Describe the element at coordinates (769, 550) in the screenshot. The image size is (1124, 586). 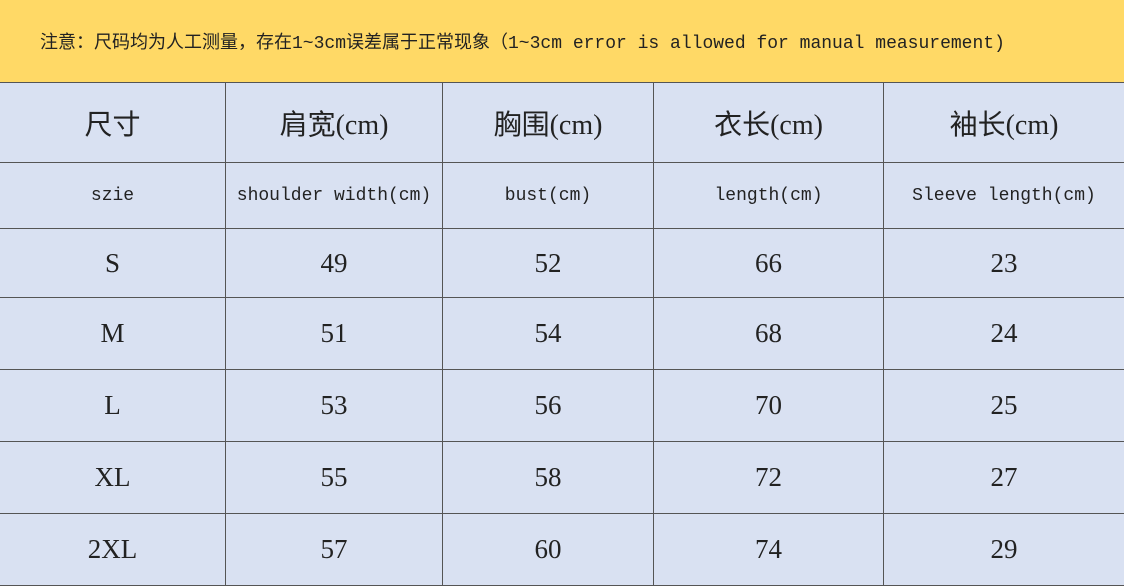
I see `table-cell: 74` at that location.